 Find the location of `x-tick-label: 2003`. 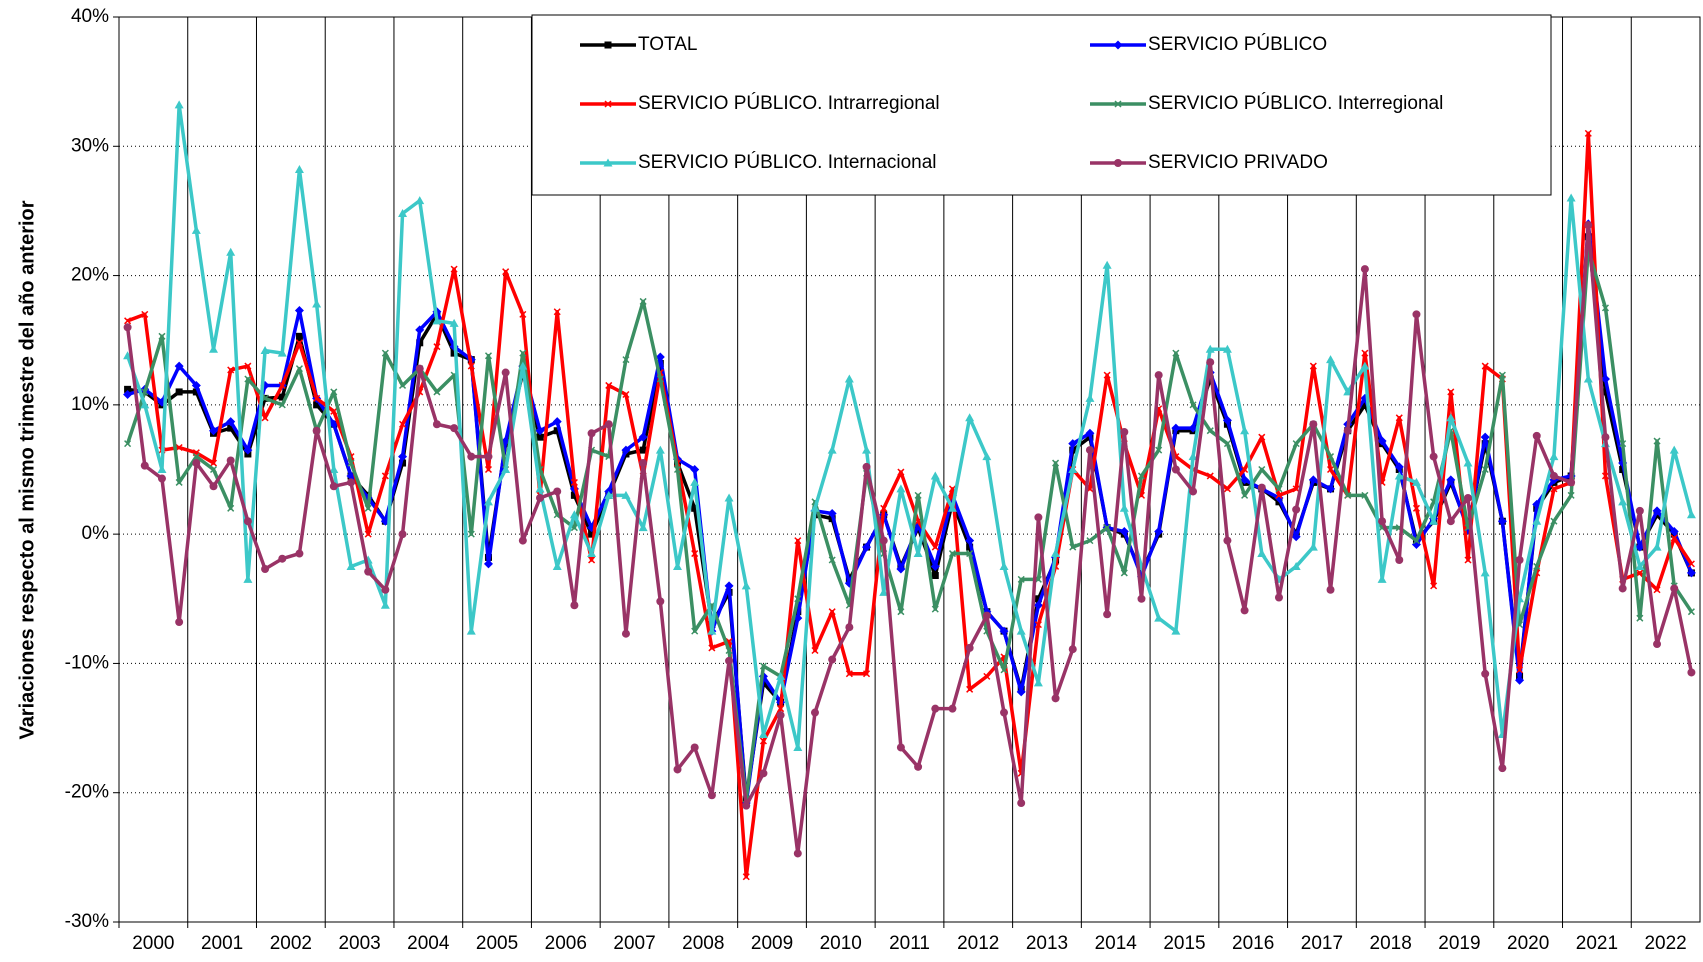

x-tick-label: 2003 is located at coordinates (359, 943).